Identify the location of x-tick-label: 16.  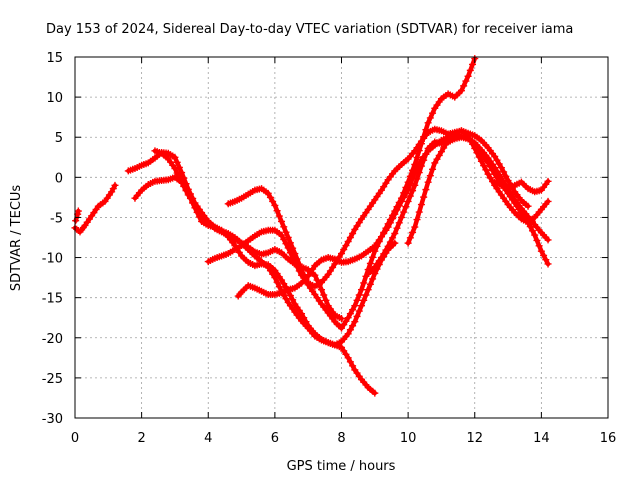
(608, 438).